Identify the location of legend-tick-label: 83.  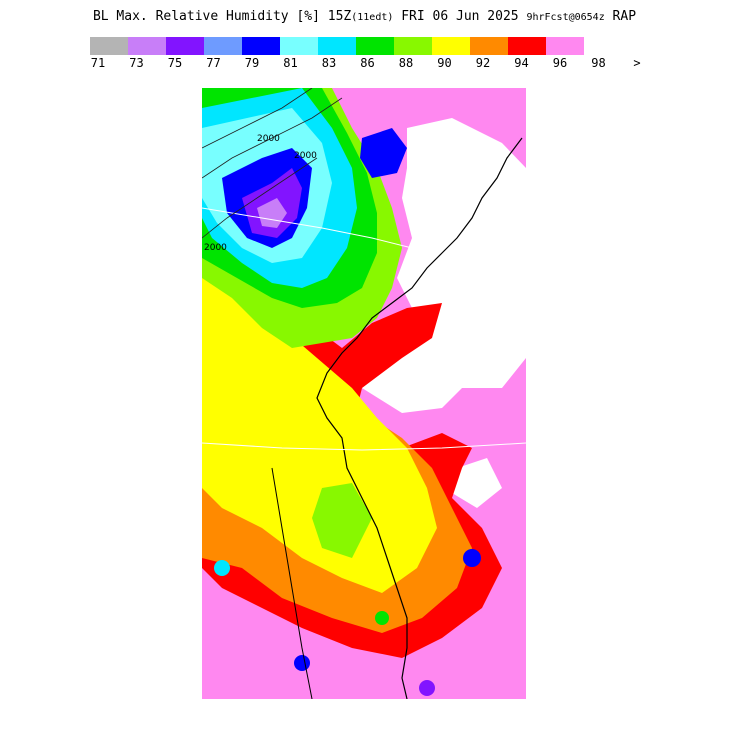
(329, 63).